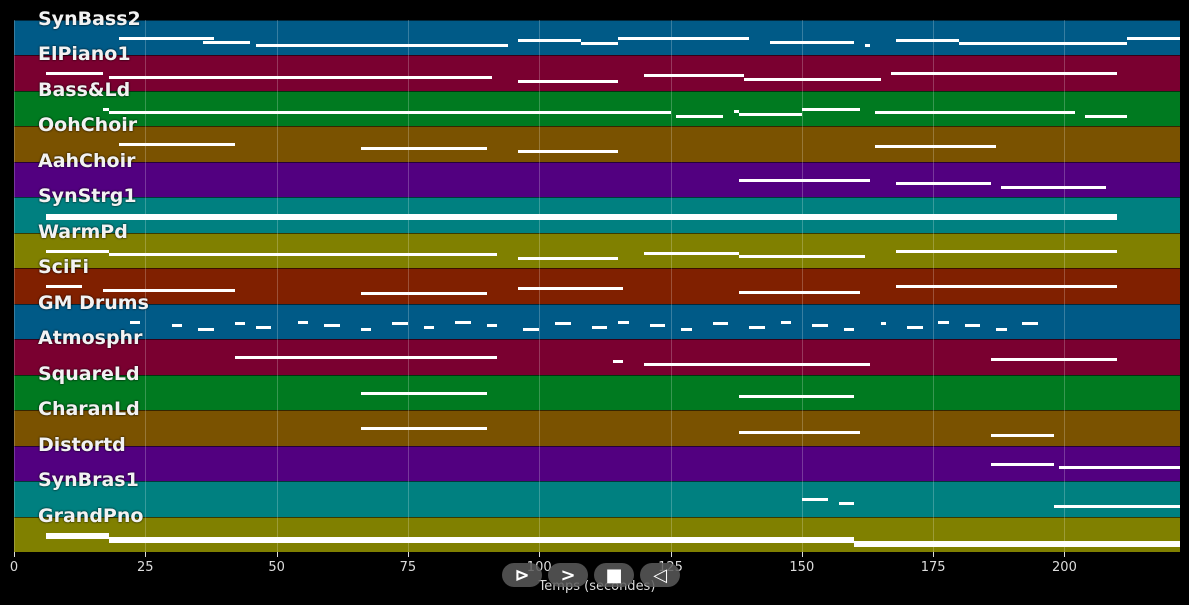 The image size is (1189, 605). Describe the element at coordinates (597, 499) in the screenshot. I see `track-synbras1` at that location.